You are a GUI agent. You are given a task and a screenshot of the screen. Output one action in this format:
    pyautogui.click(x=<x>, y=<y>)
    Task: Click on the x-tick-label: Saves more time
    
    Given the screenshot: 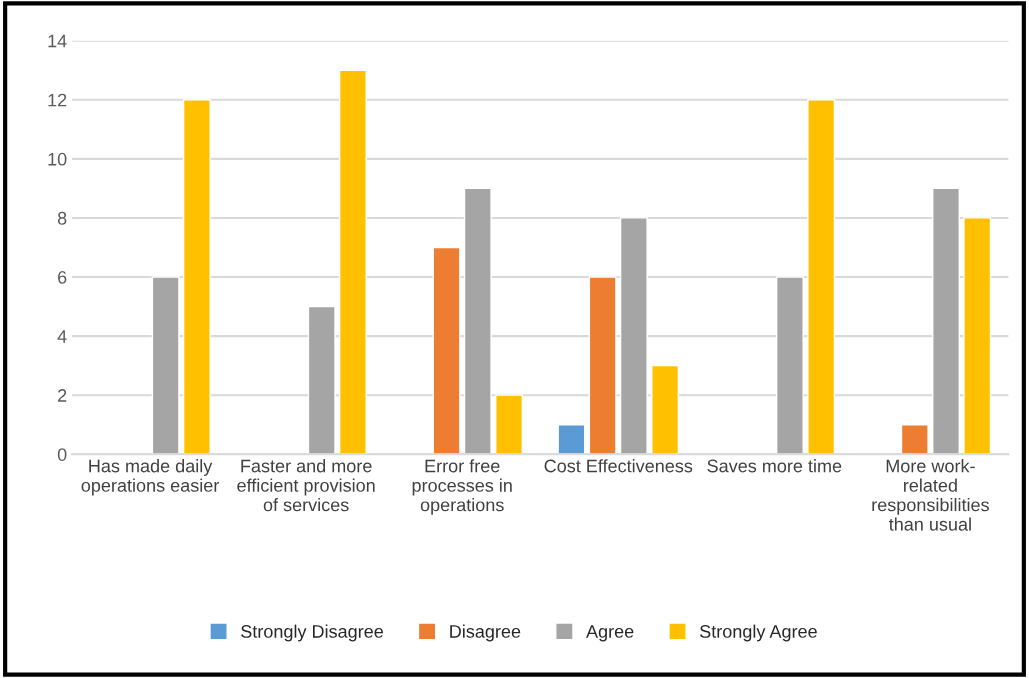 What is the action you would take?
    pyautogui.click(x=774, y=466)
    